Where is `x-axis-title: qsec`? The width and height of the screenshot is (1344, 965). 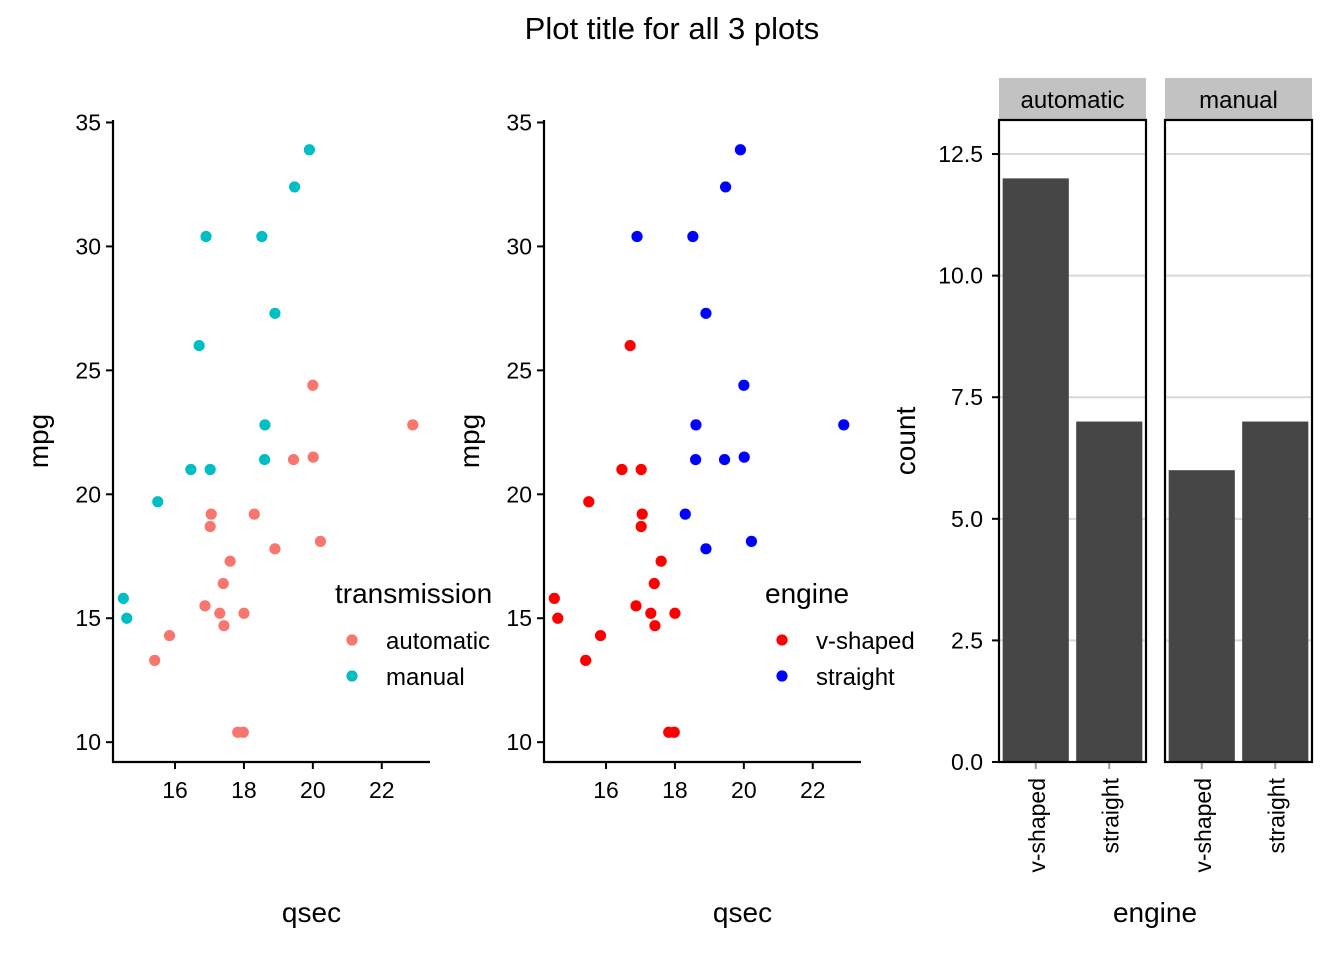
x-axis-title: qsec is located at coordinates (311, 912).